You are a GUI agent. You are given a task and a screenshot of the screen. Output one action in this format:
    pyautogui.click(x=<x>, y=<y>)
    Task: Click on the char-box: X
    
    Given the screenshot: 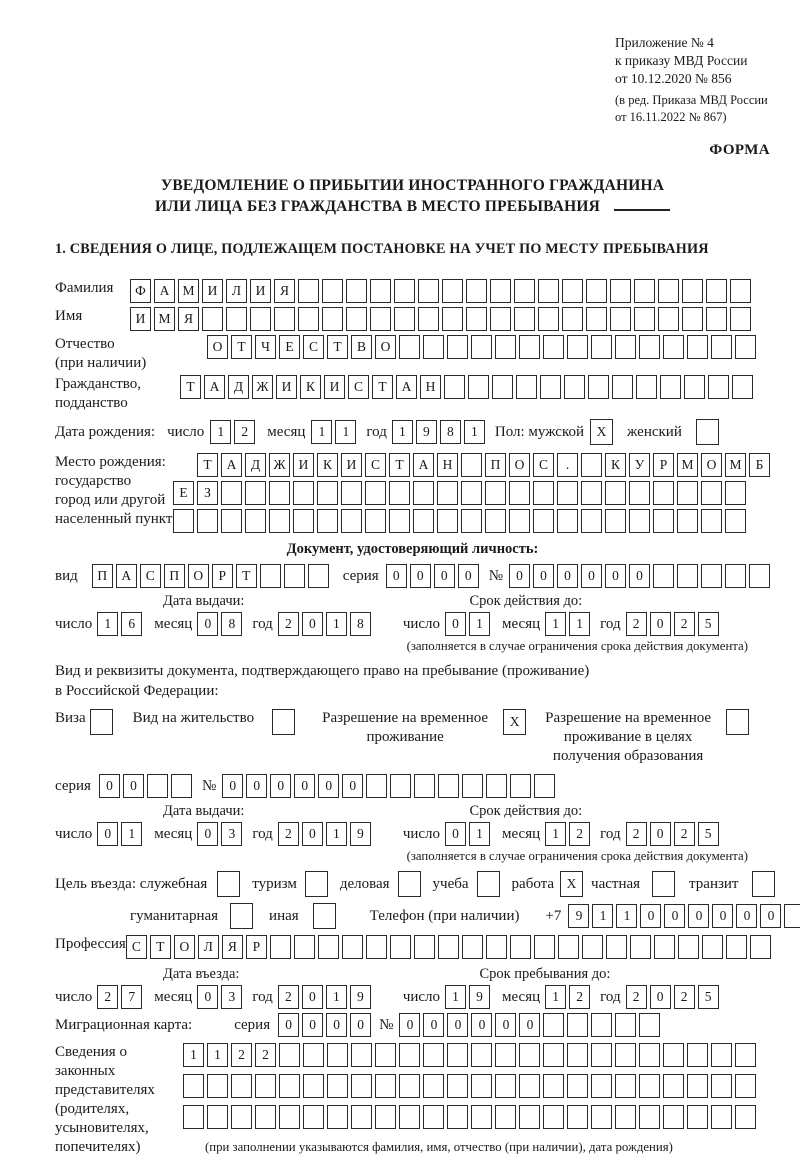 What is the action you would take?
    pyautogui.click(x=515, y=722)
    